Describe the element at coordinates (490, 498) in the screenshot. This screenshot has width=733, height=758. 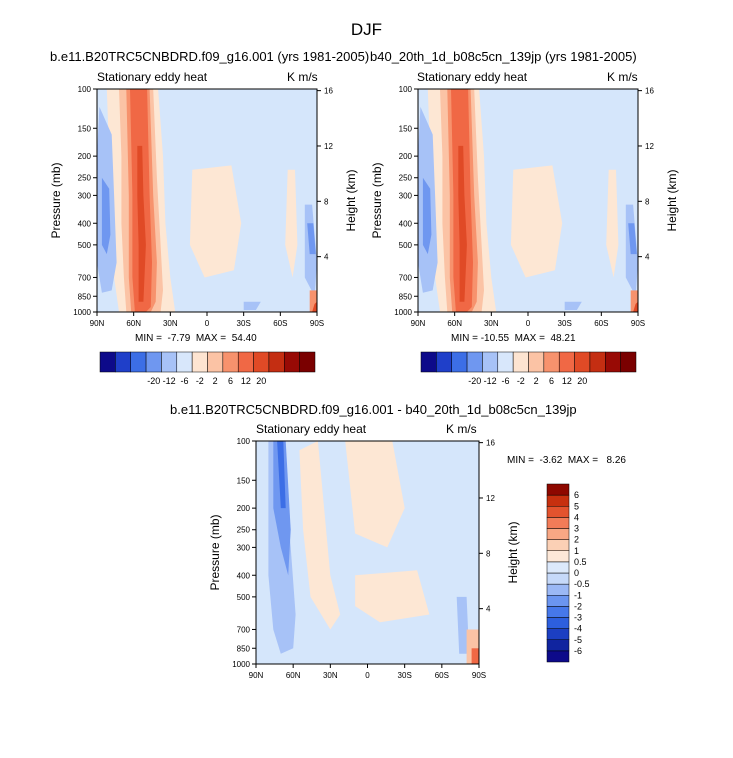
I see `right-tick-label: 12` at that location.